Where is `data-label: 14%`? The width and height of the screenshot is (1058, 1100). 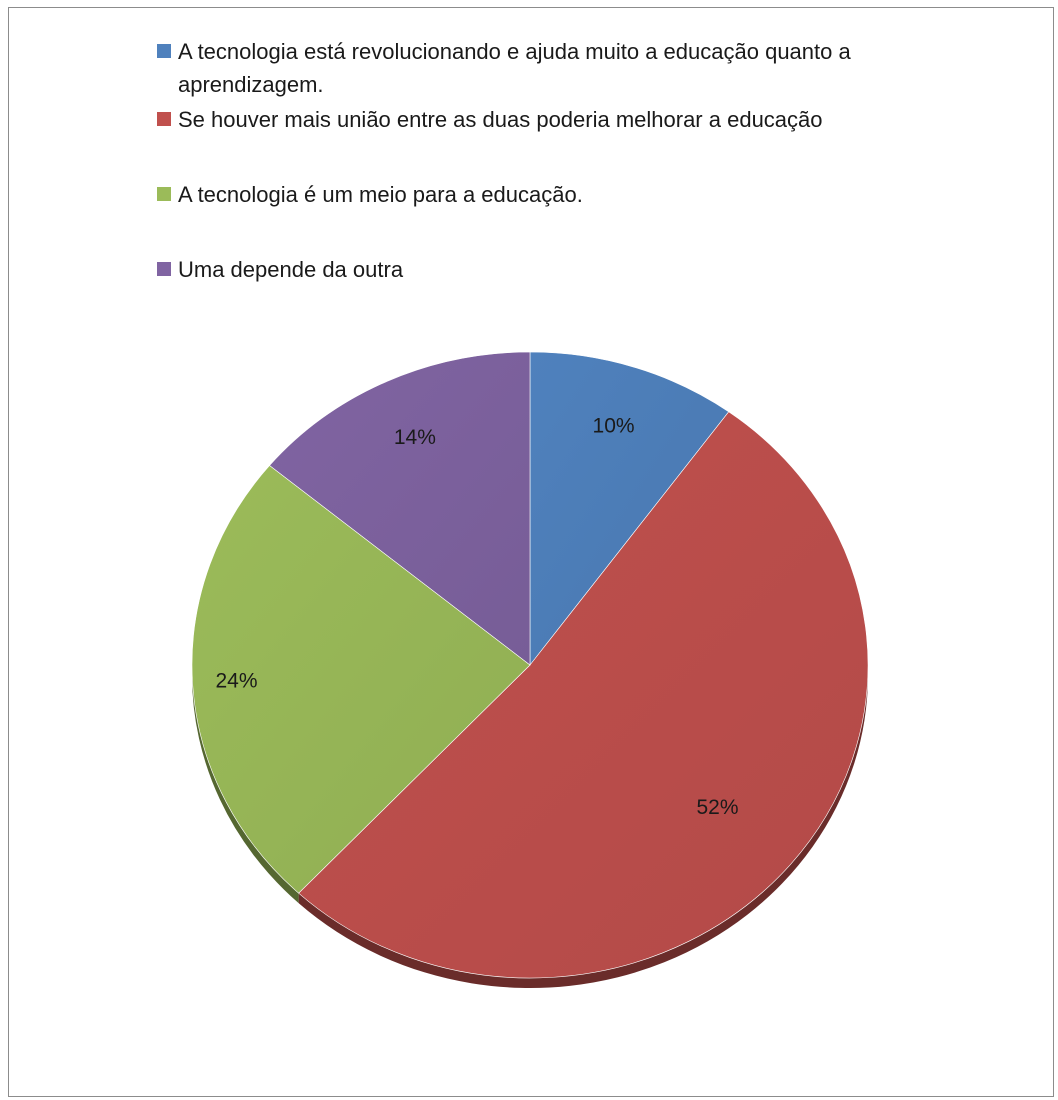 data-label: 14% is located at coordinates (415, 437).